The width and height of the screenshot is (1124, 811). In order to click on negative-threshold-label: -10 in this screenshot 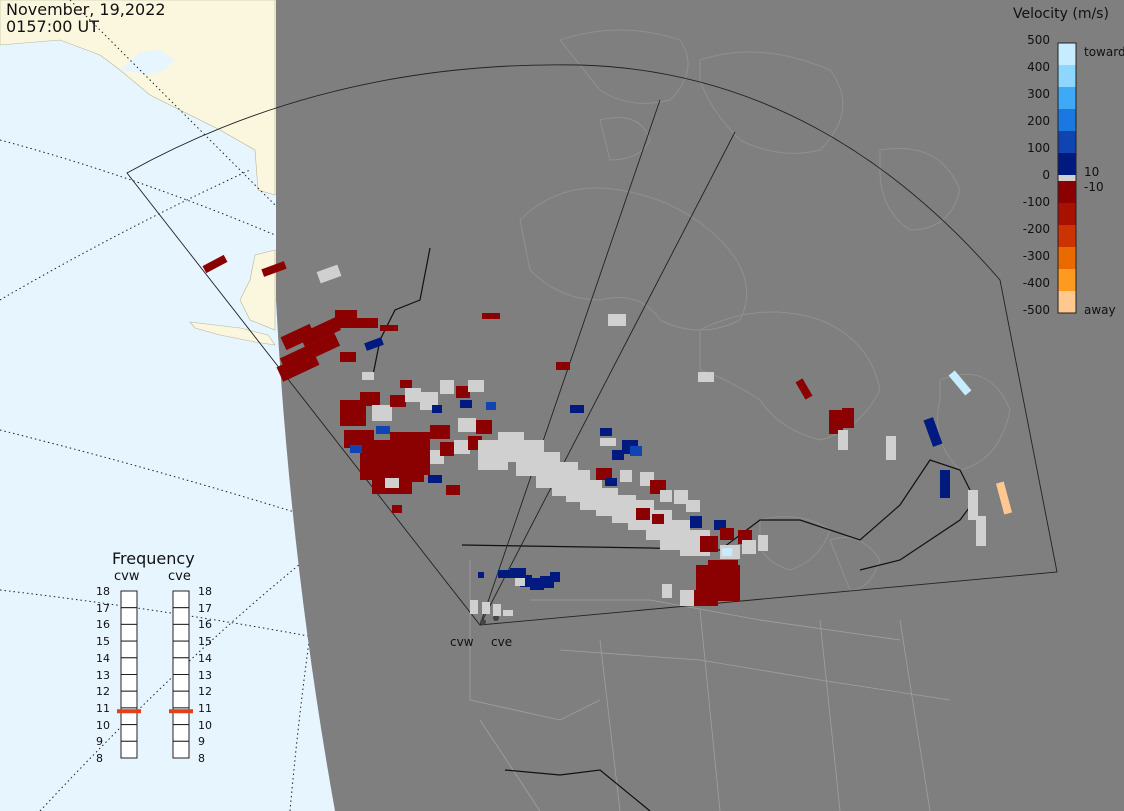, I will do `click(1094, 187)`.